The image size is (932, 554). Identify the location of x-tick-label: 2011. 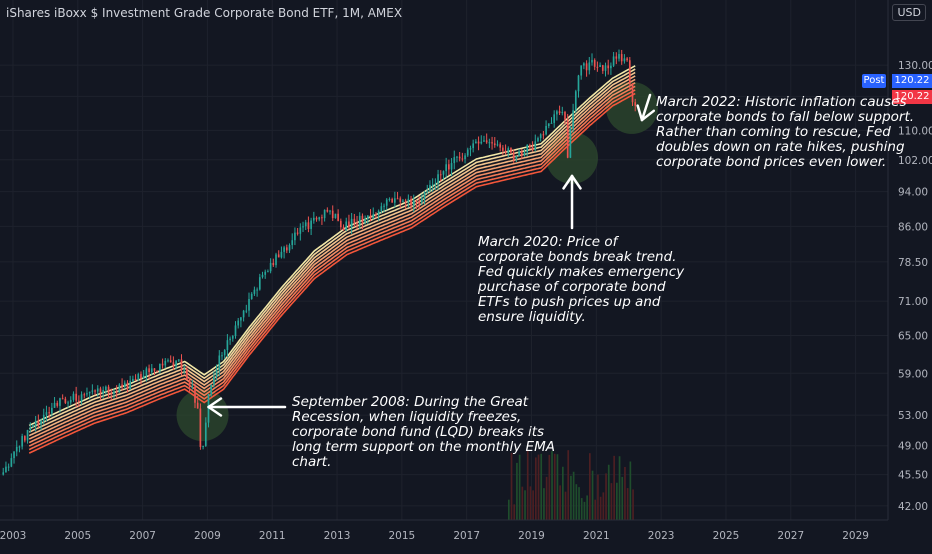
(272, 536).